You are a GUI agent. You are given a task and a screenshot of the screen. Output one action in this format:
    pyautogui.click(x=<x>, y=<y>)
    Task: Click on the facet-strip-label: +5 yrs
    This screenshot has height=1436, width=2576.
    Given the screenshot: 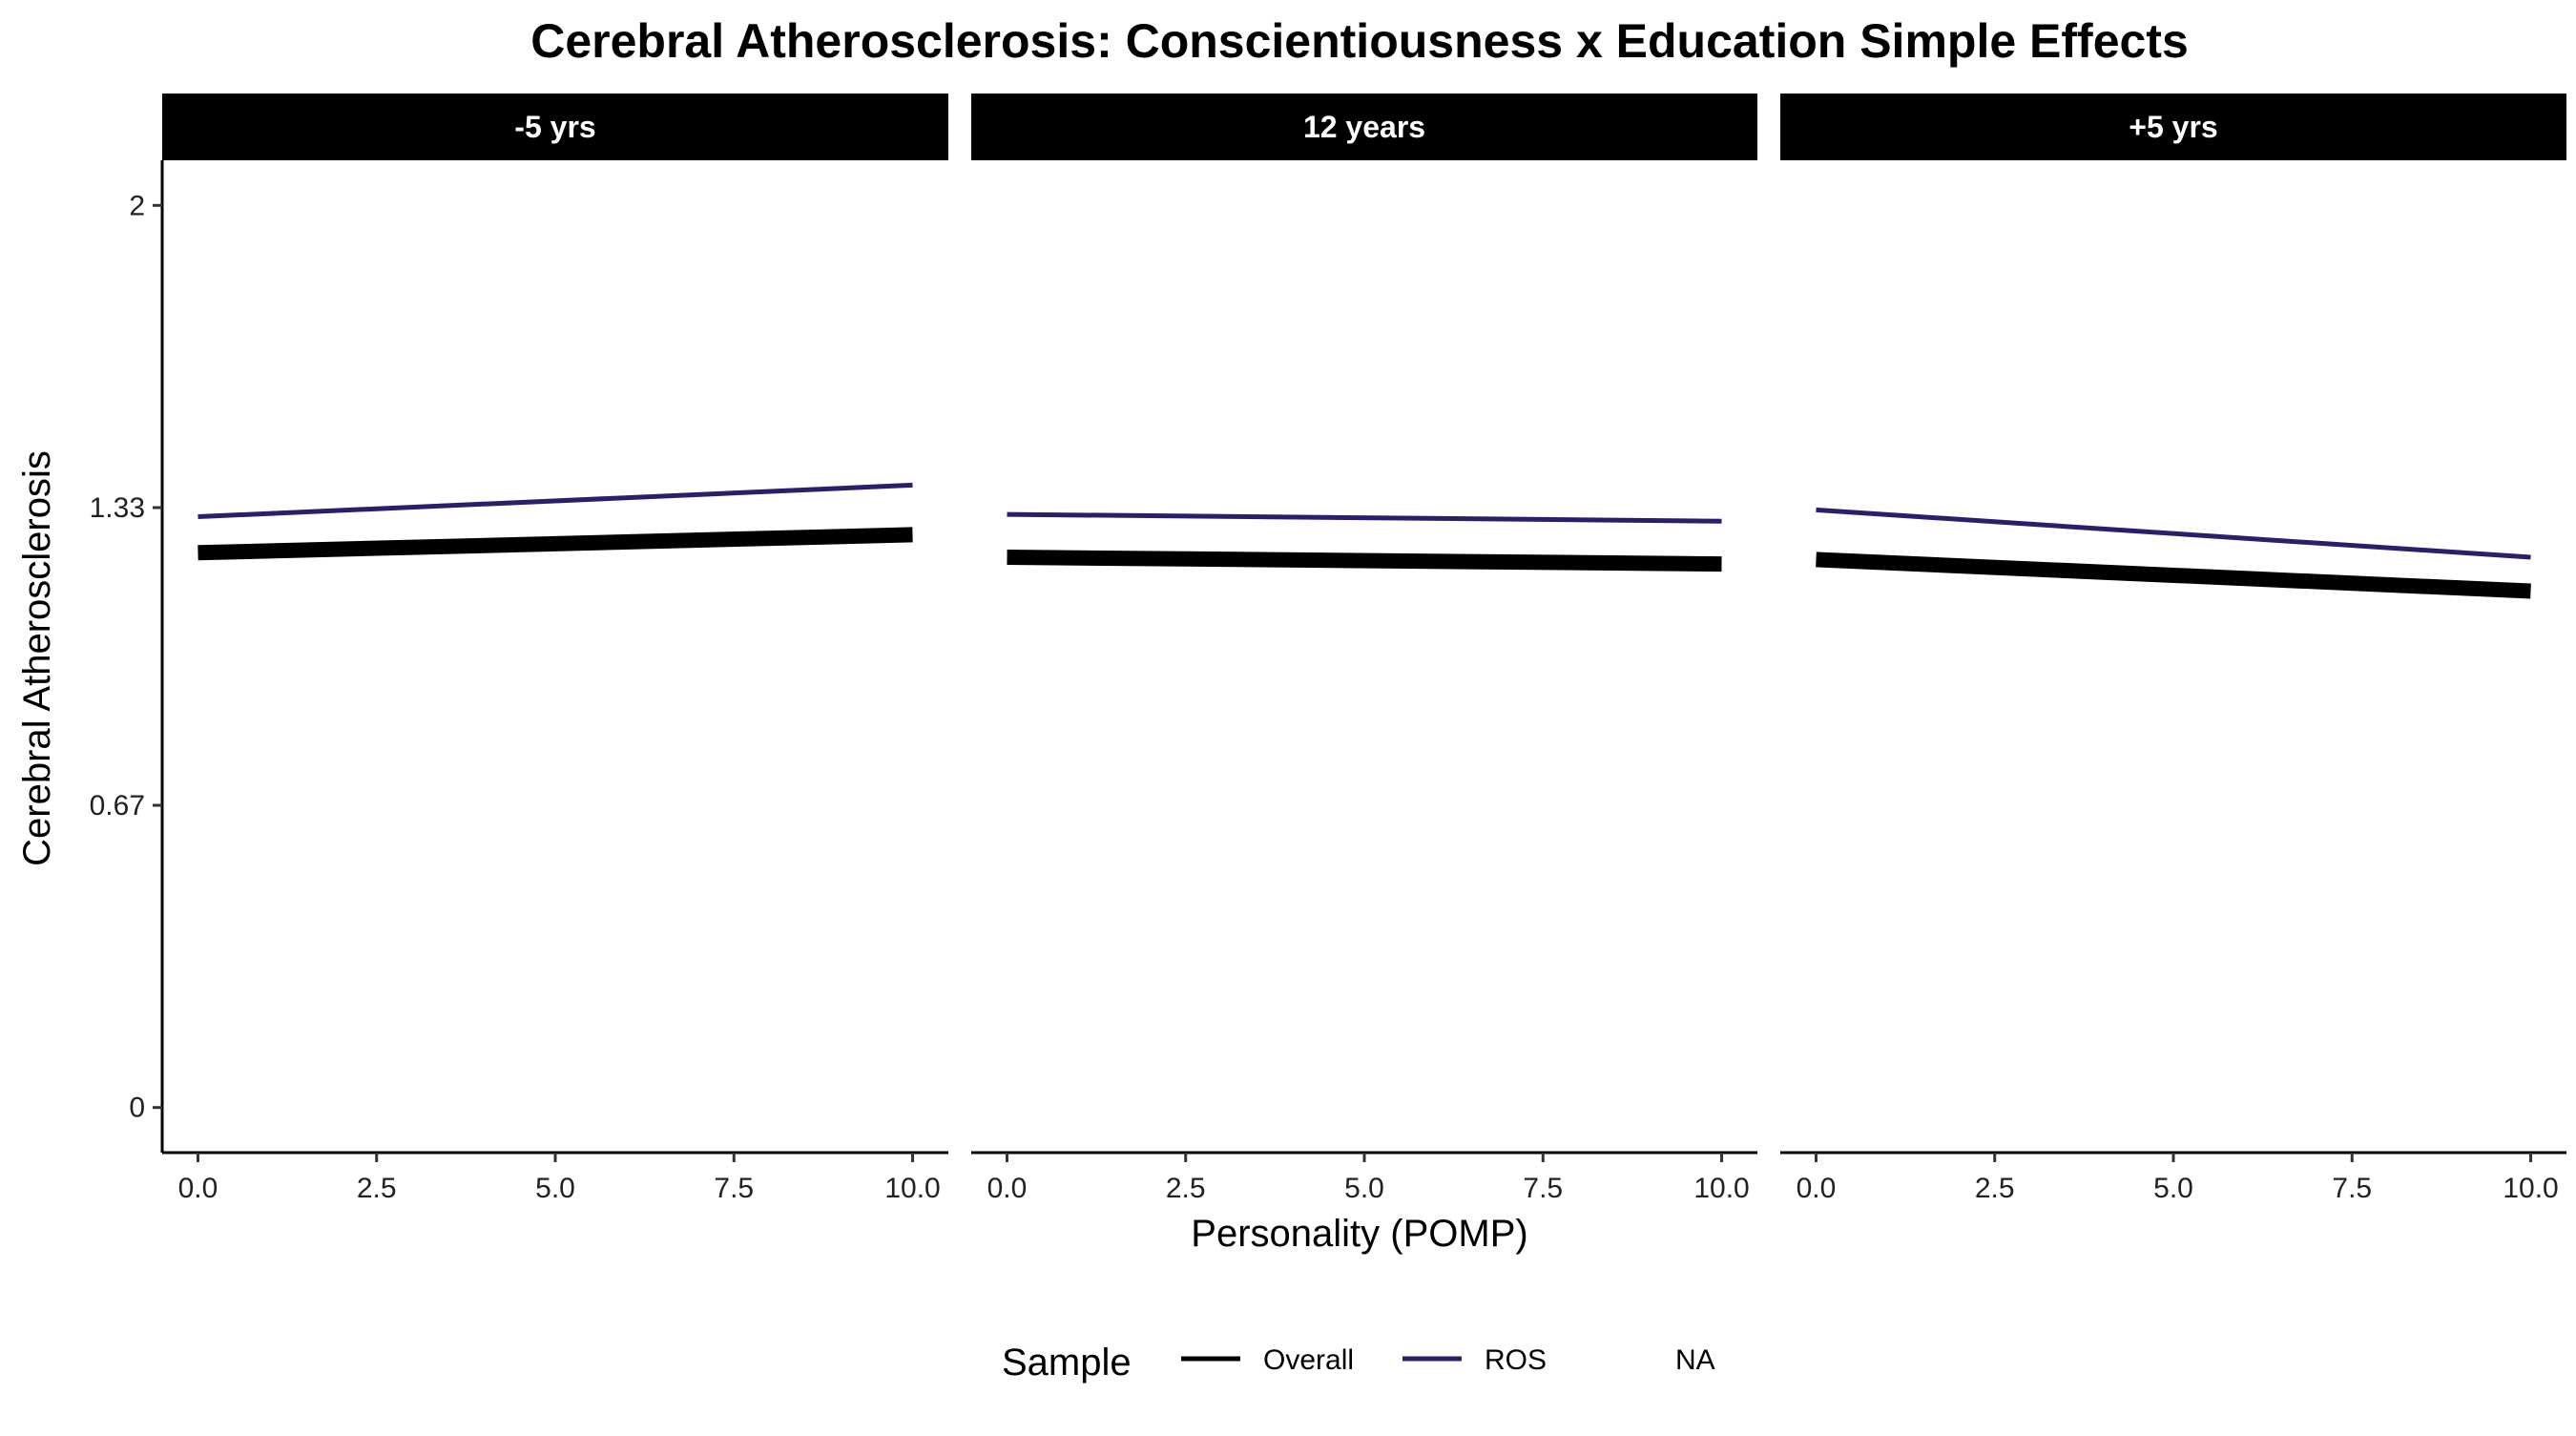 What is the action you would take?
    pyautogui.click(x=2173, y=127)
    